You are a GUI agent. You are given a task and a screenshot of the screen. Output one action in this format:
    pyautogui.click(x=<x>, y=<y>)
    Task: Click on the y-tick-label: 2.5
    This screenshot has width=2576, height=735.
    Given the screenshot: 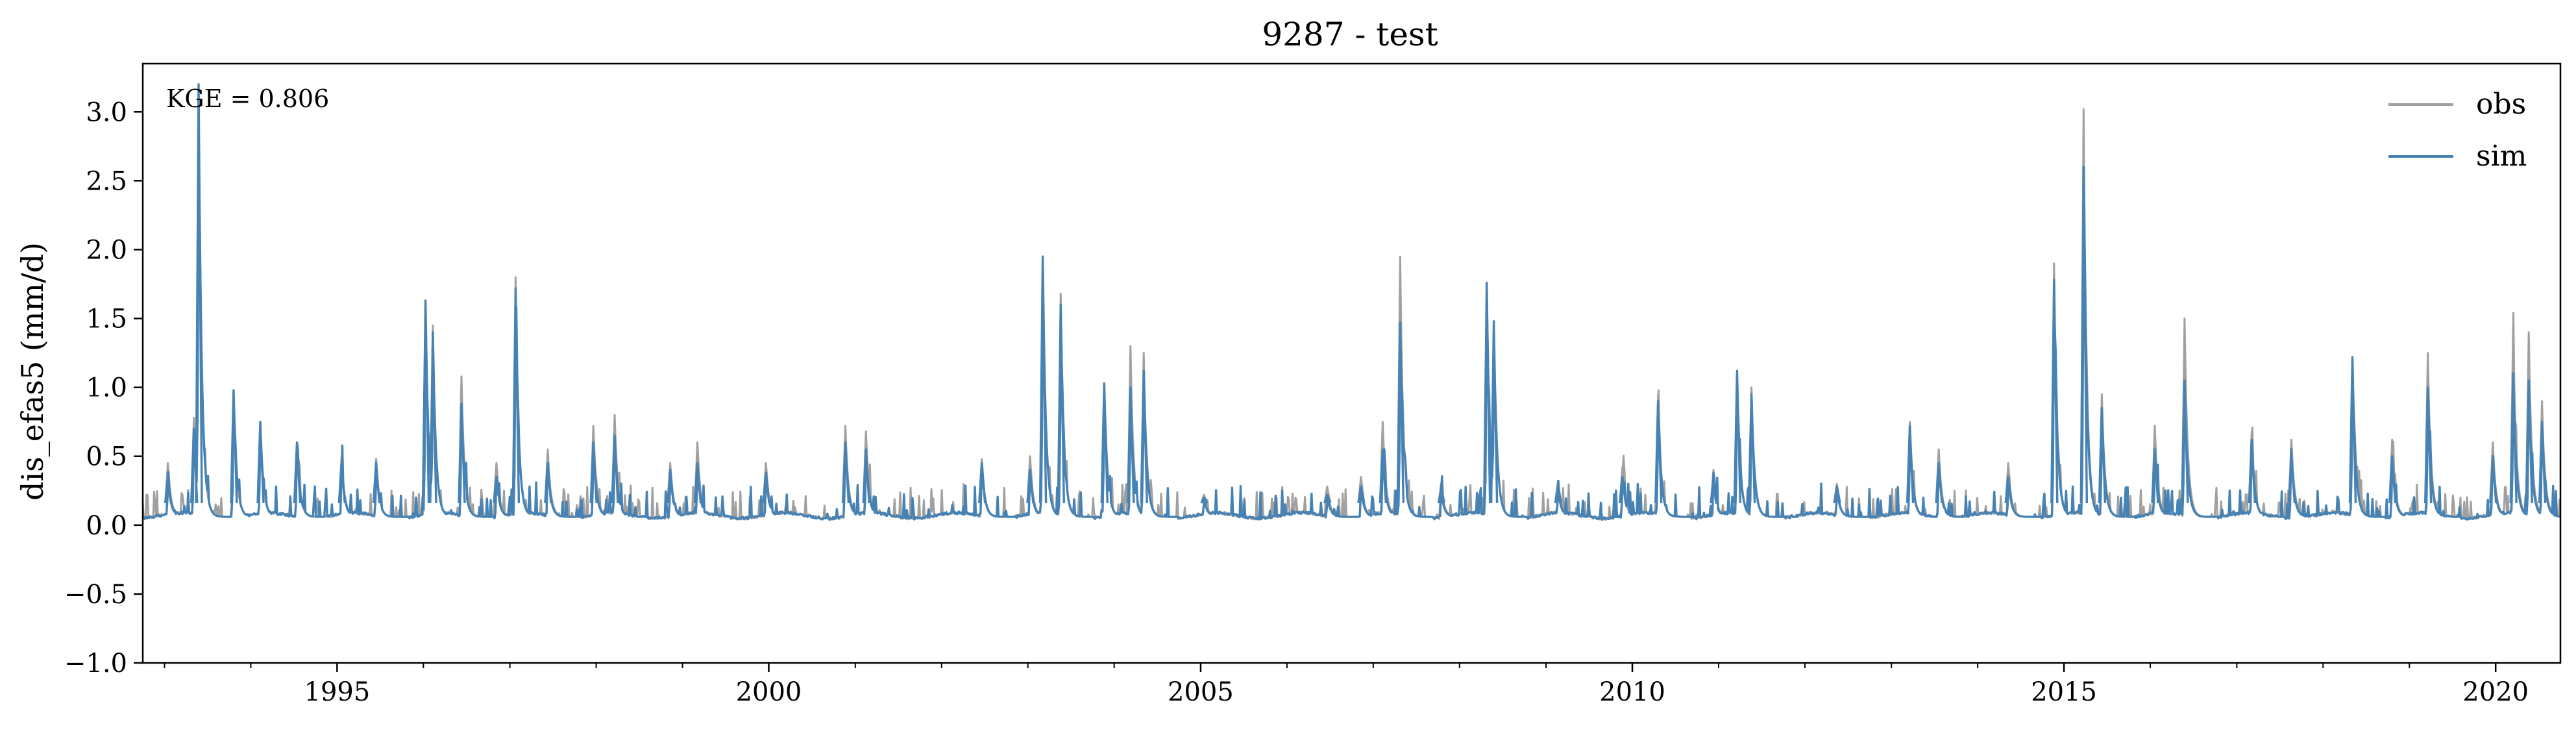 What is the action you would take?
    pyautogui.click(x=106, y=181)
    